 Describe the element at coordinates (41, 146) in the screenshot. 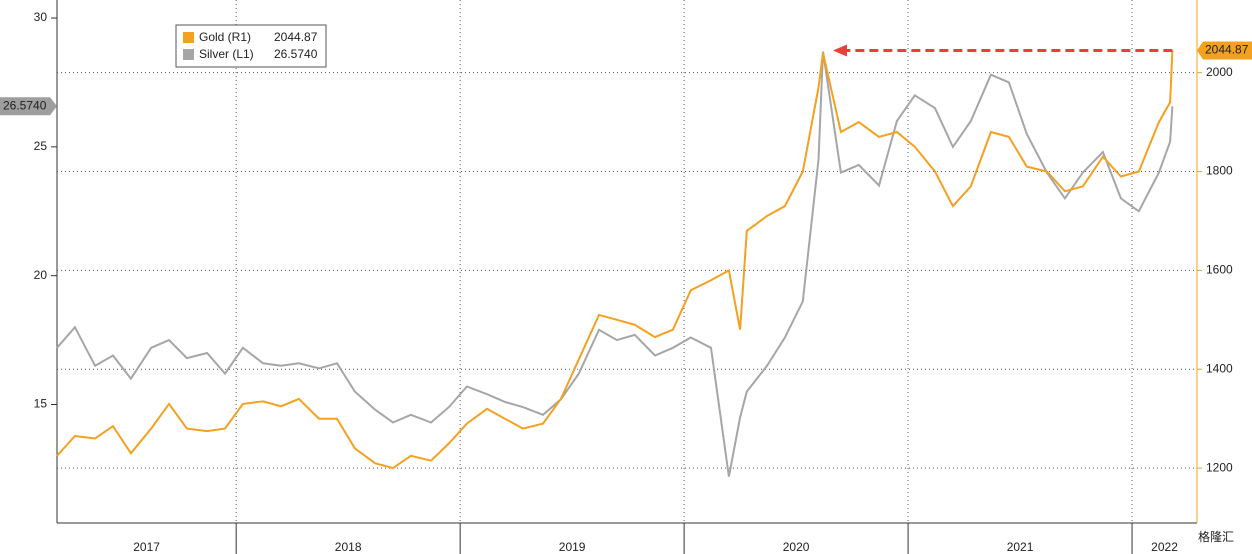

I see `y-tick-label: 25` at that location.